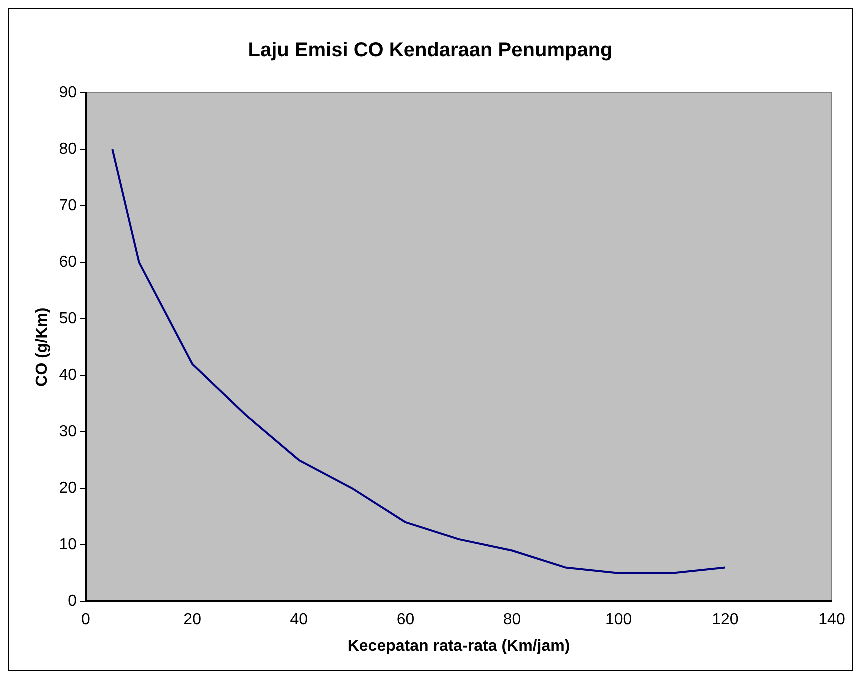  What do you see at coordinates (193, 620) in the screenshot?
I see `x-tick-label: 20` at bounding box center [193, 620].